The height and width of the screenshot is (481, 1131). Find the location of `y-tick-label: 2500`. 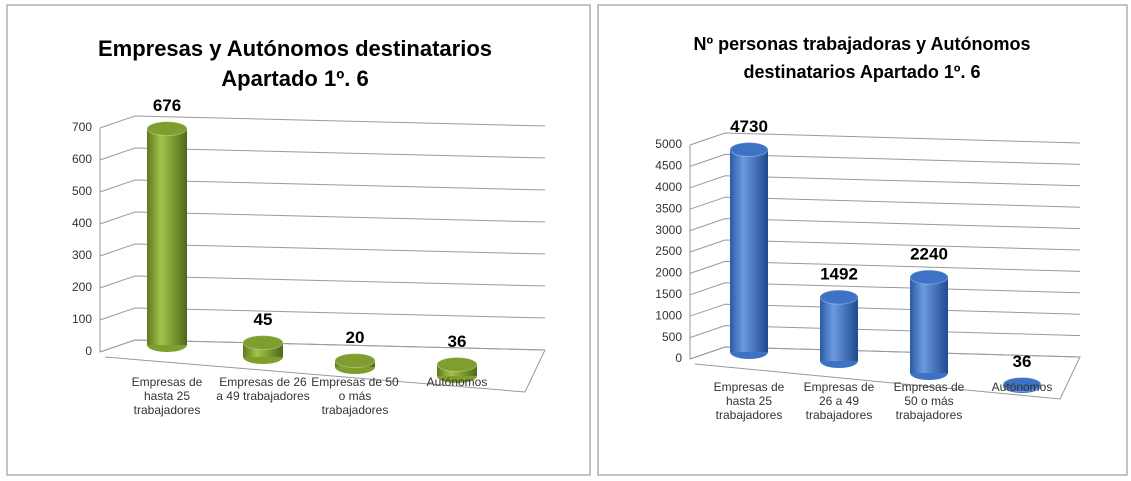

y-tick-label: 2500 is located at coordinates (668, 251).